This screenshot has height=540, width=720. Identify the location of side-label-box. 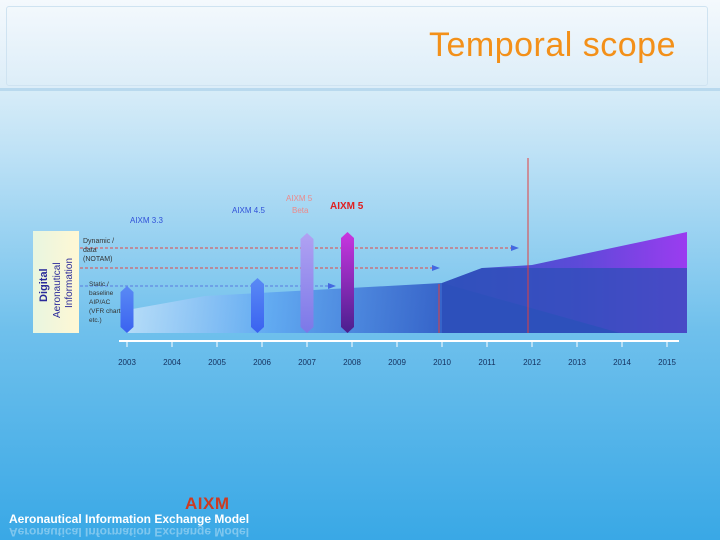
(56, 282).